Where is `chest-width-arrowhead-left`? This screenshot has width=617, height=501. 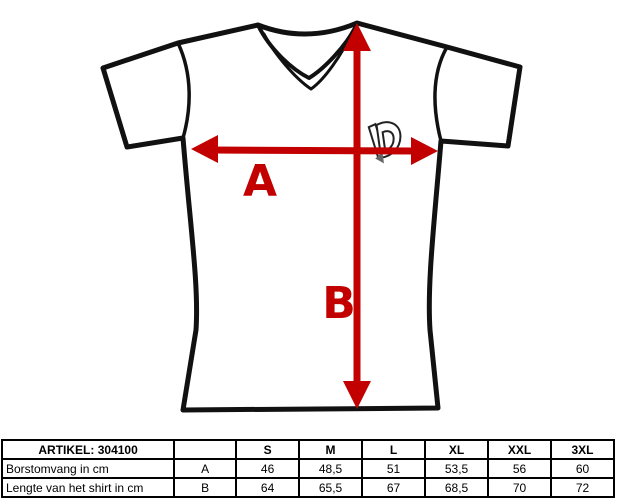 chest-width-arrowhead-left is located at coordinates (204, 149).